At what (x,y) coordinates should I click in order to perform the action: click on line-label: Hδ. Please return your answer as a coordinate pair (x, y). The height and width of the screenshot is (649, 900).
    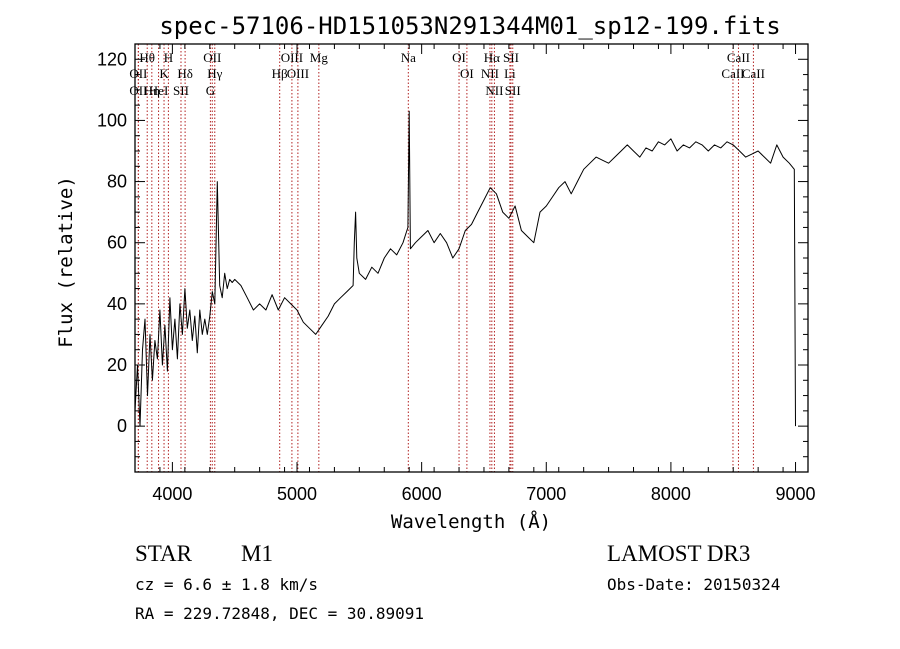
    Looking at the image, I should click on (185, 73).